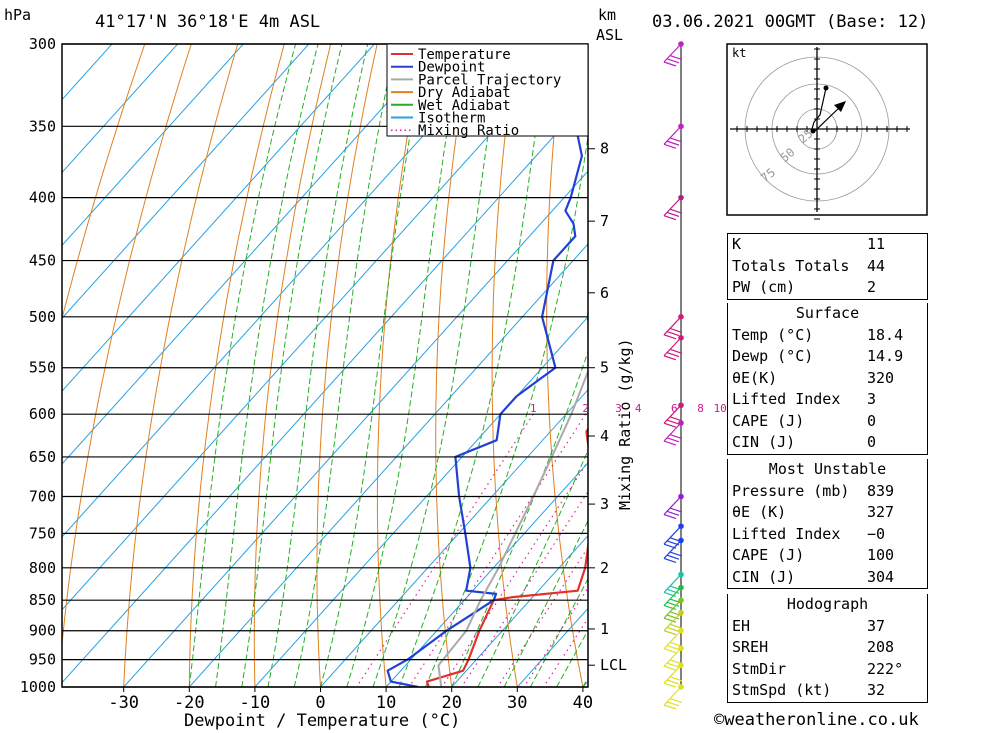 This screenshot has width=1000, height=733. Describe the element at coordinates (517, 703) in the screenshot. I see `x-tick-label: 30` at that location.